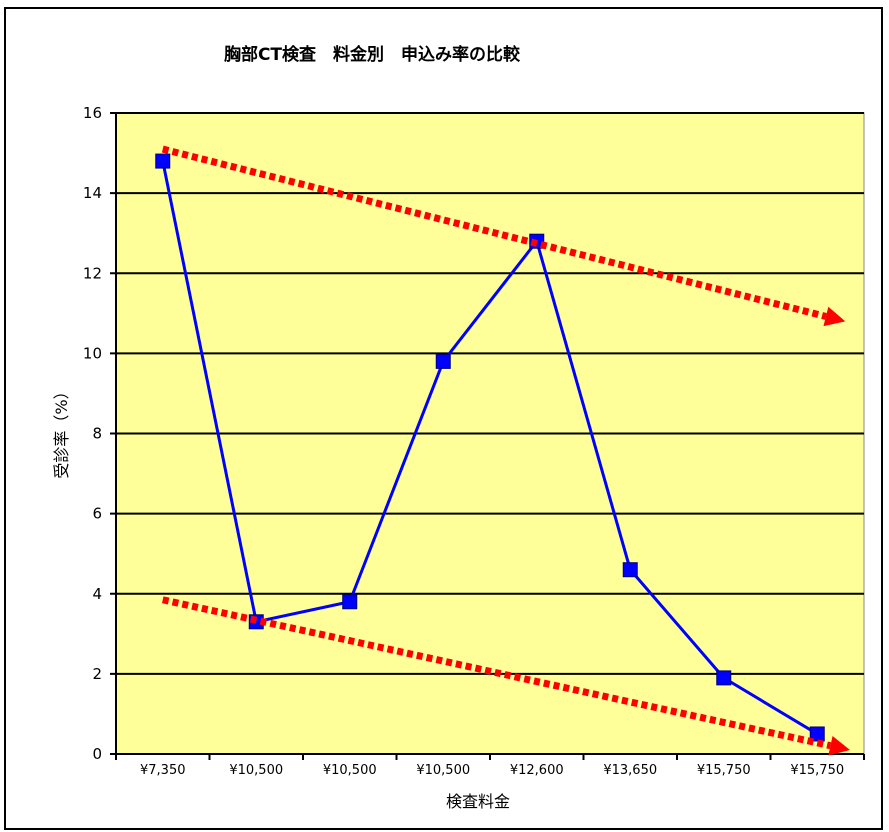  Describe the element at coordinates (256, 770) in the screenshot. I see `x-tick-label-1: ¥10,500` at that location.